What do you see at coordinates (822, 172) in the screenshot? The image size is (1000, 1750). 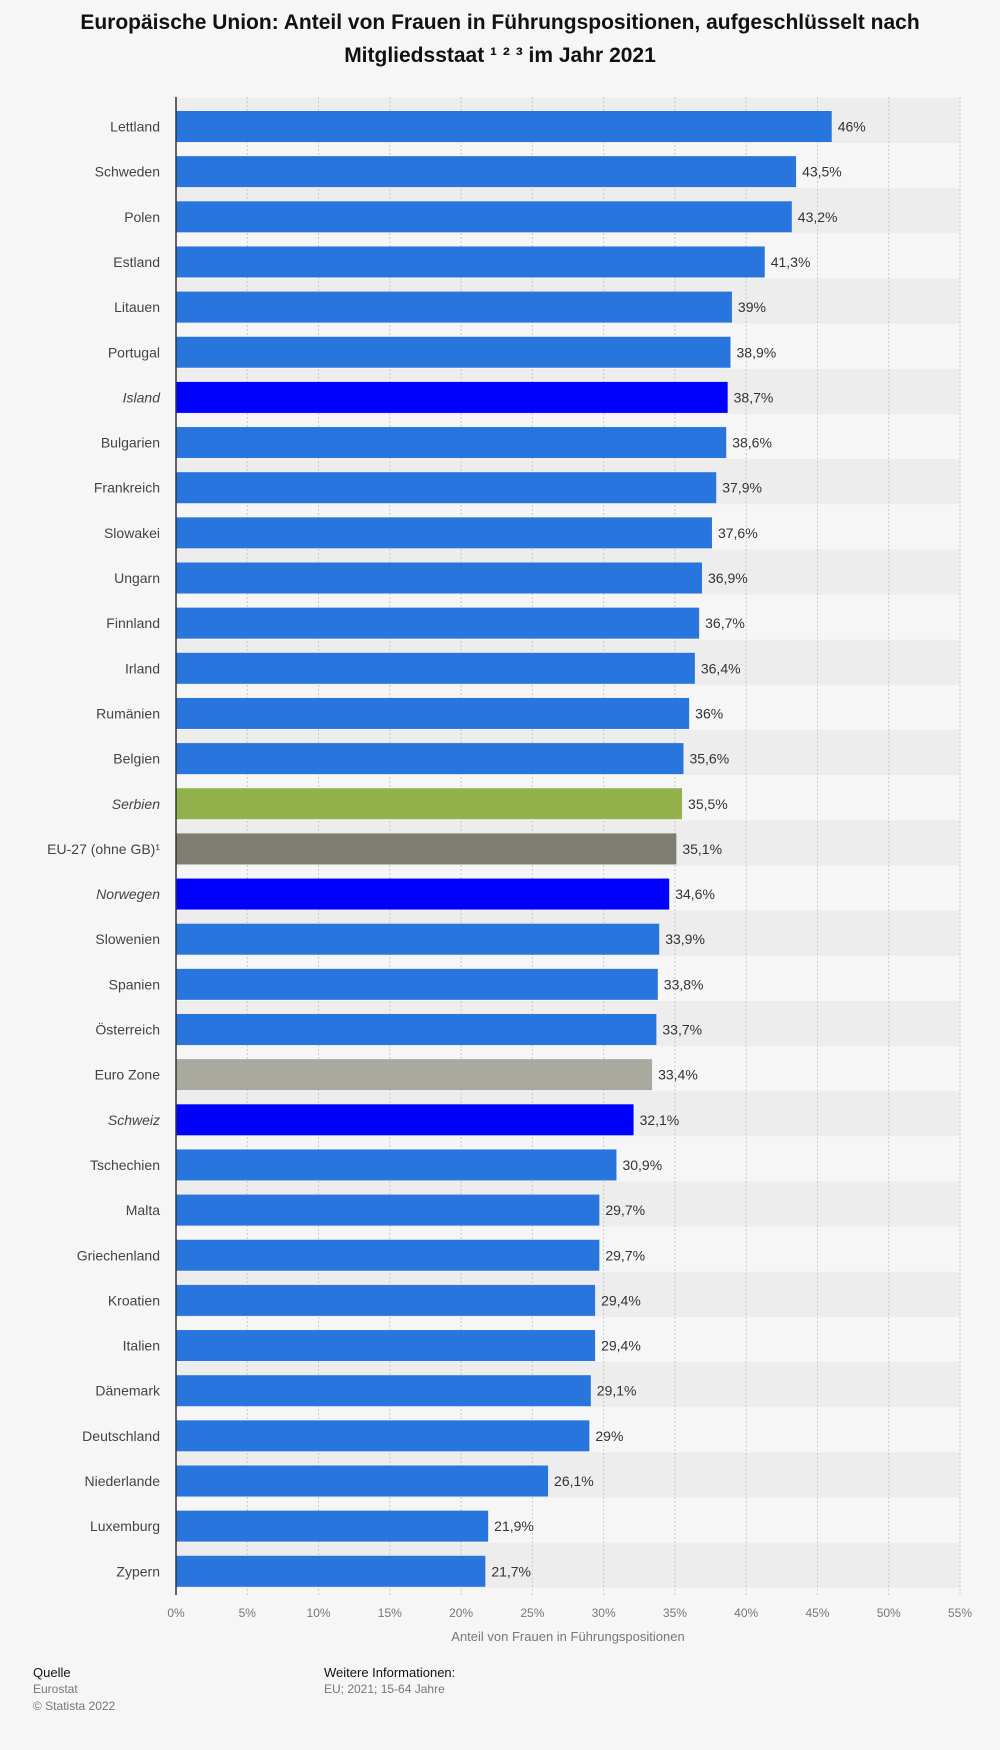 I see `value-label: 43,5%` at bounding box center [822, 172].